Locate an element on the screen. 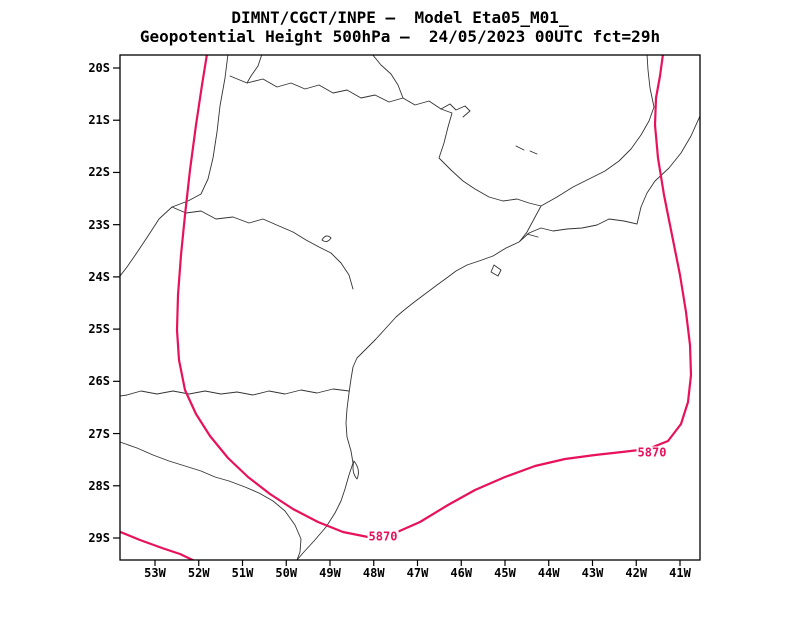 The height and width of the screenshot is (618, 800). x-axis-tick-label: 47W is located at coordinates (417, 573).